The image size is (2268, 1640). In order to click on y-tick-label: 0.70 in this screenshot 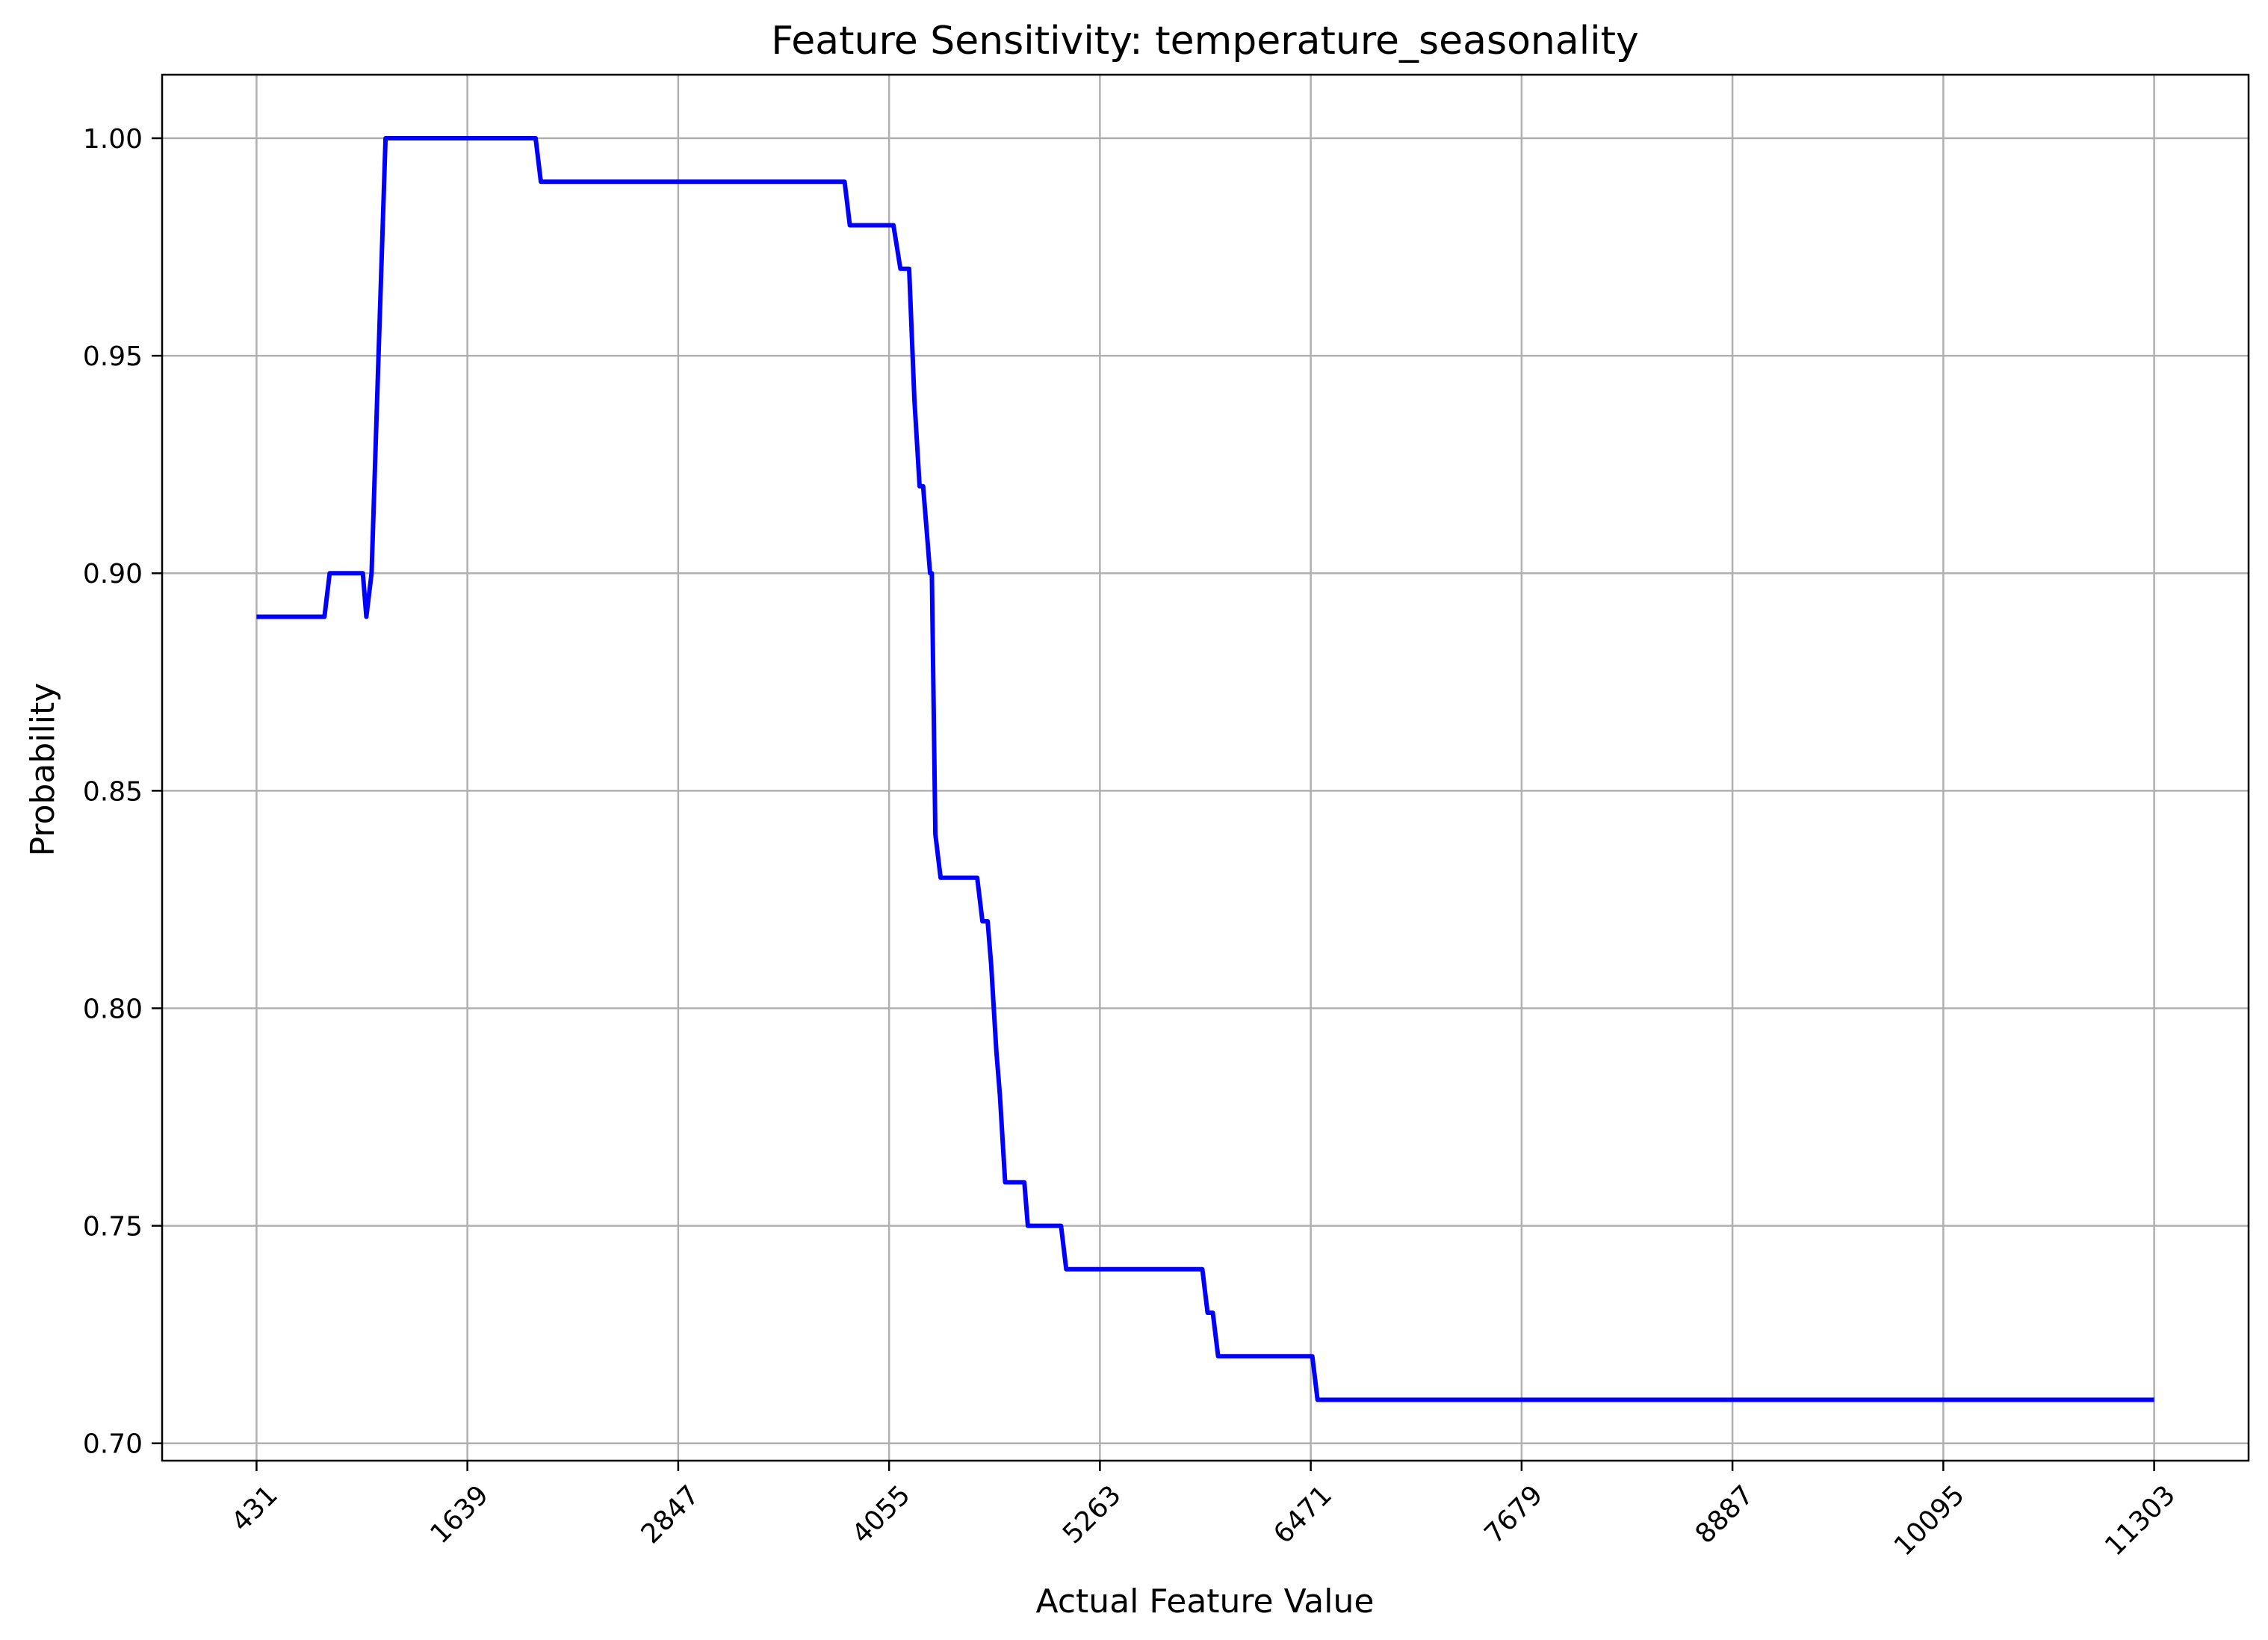, I will do `click(113, 1444)`.